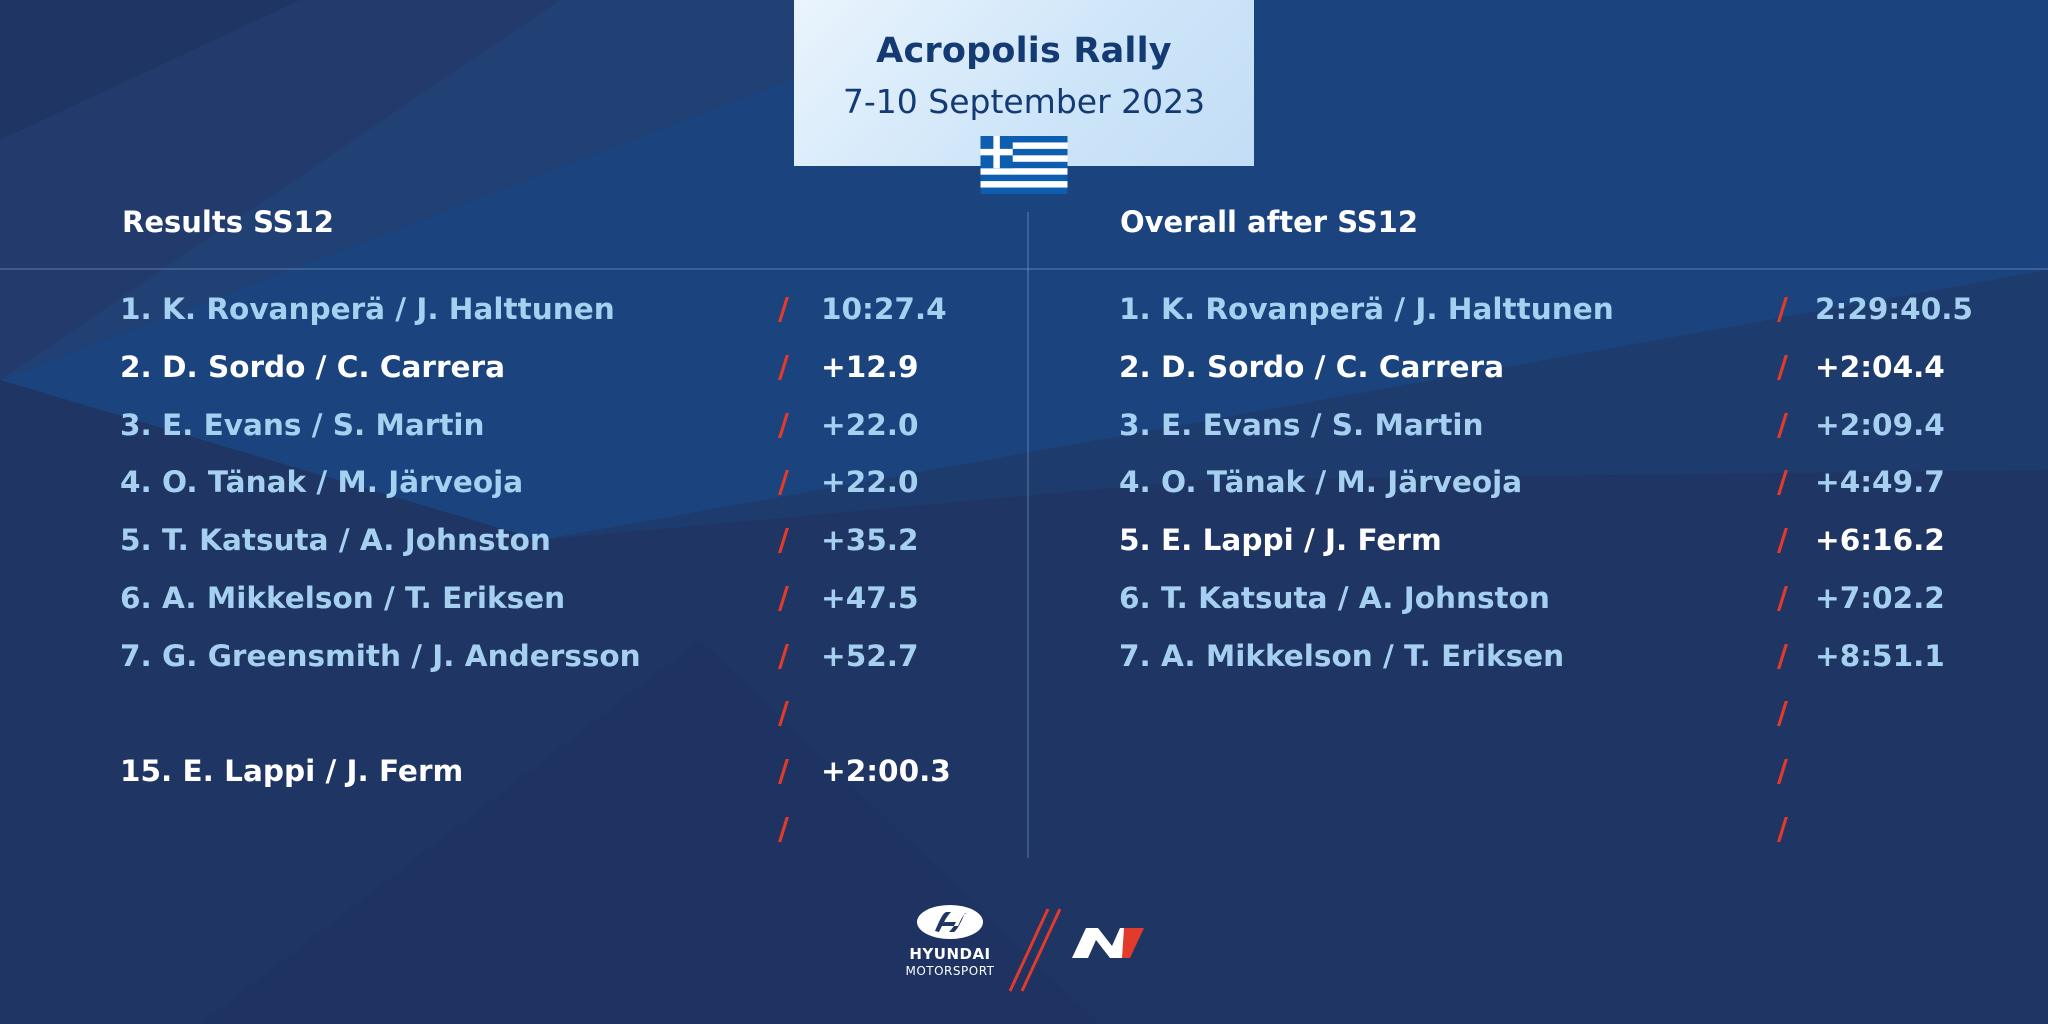  Describe the element at coordinates (1334, 597) in the screenshot. I see `driver-pair: 6. T. Katsuta / A. Johnston` at that location.